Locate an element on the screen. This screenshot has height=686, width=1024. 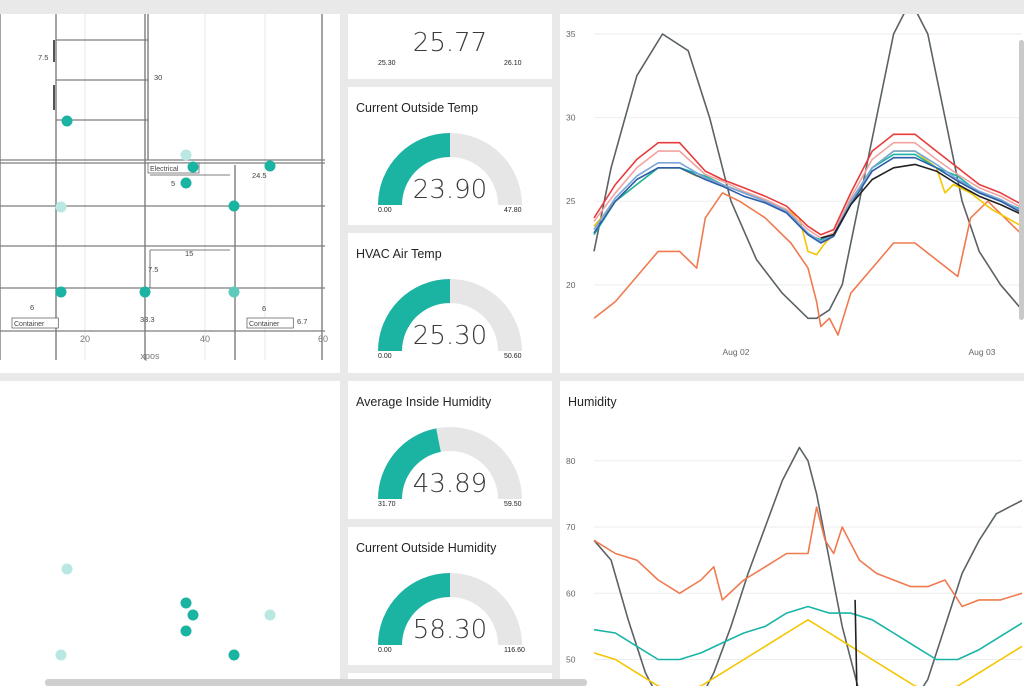
hvac-air-temp-gauge-card: HVAC Air Temp 25.30 0.00 50.60 is located at coordinates (450, 303).